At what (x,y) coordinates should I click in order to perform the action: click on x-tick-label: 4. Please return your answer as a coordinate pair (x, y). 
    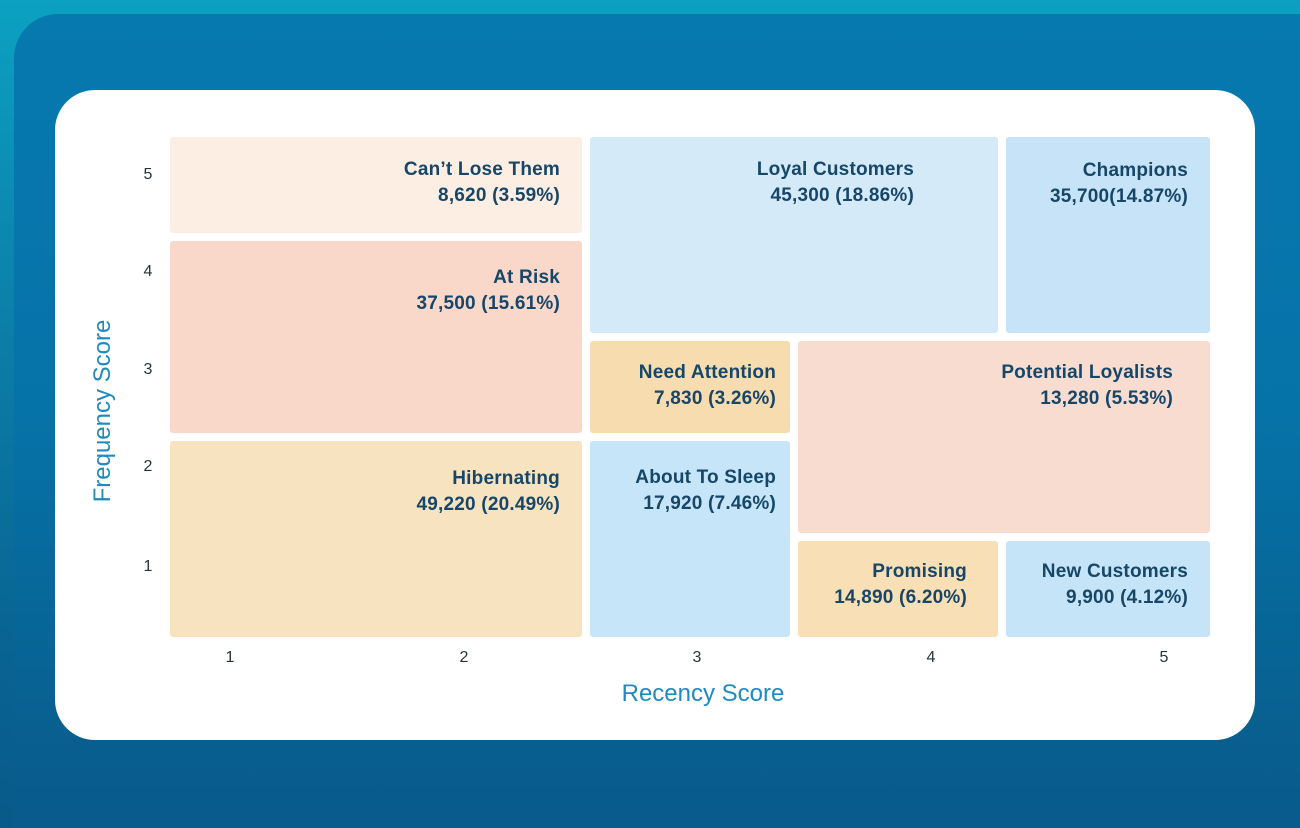
    Looking at the image, I should click on (931, 657).